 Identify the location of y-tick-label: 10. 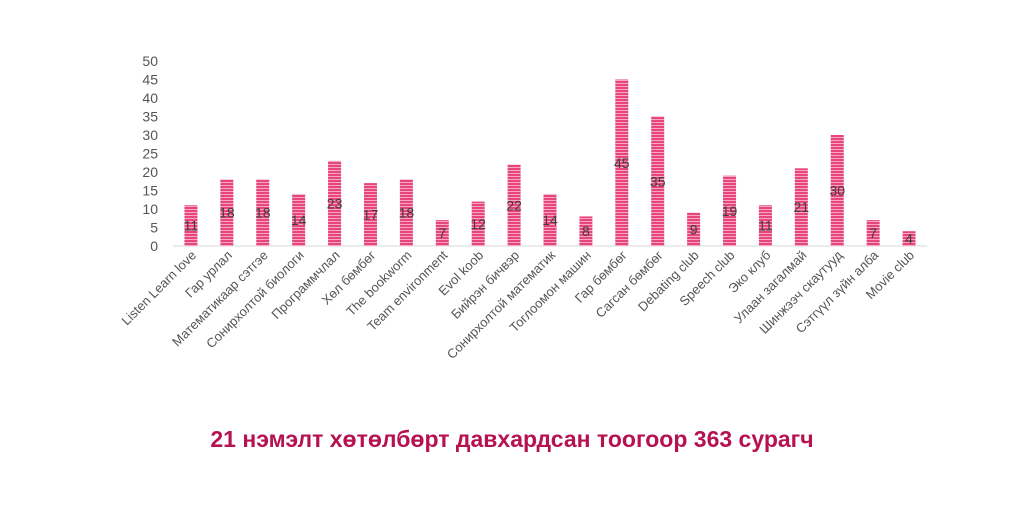
(150, 209).